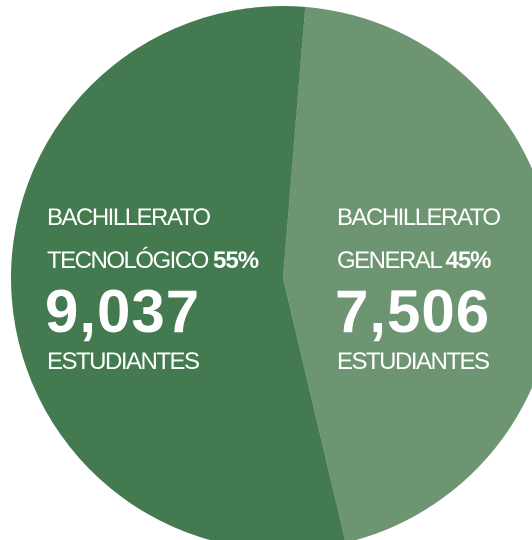 The image size is (532, 540). What do you see at coordinates (122, 311) in the screenshot?
I see `count-label: 9,037` at bounding box center [122, 311].